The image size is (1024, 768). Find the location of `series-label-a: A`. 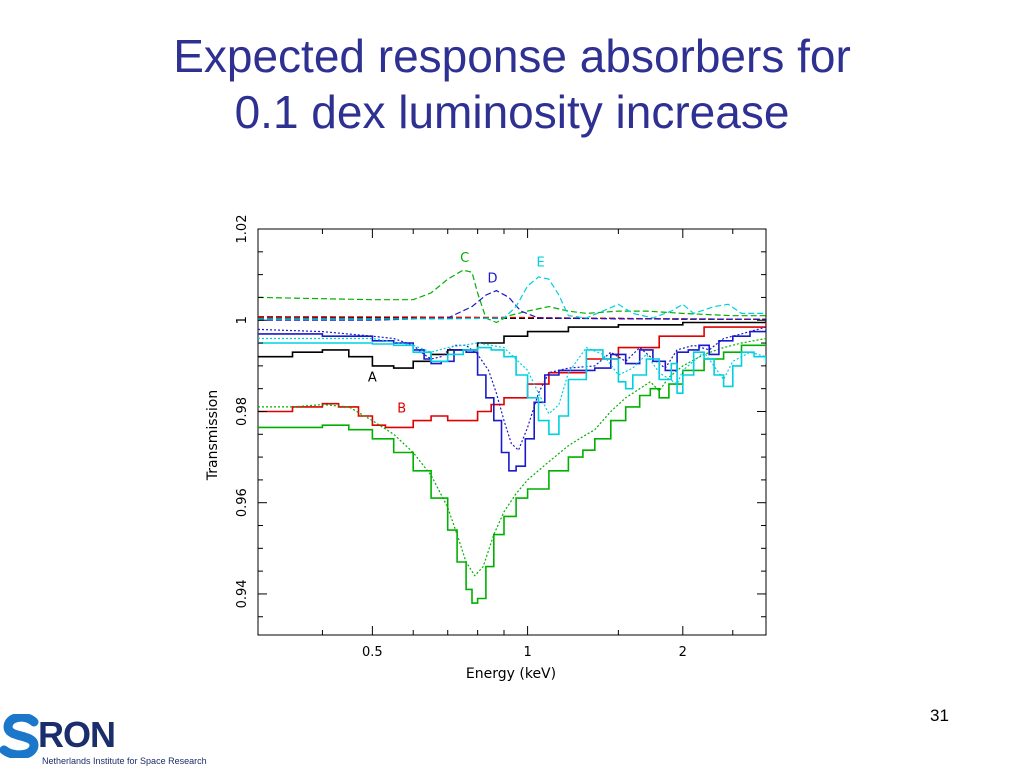

series-label-a: A is located at coordinates (372, 377).